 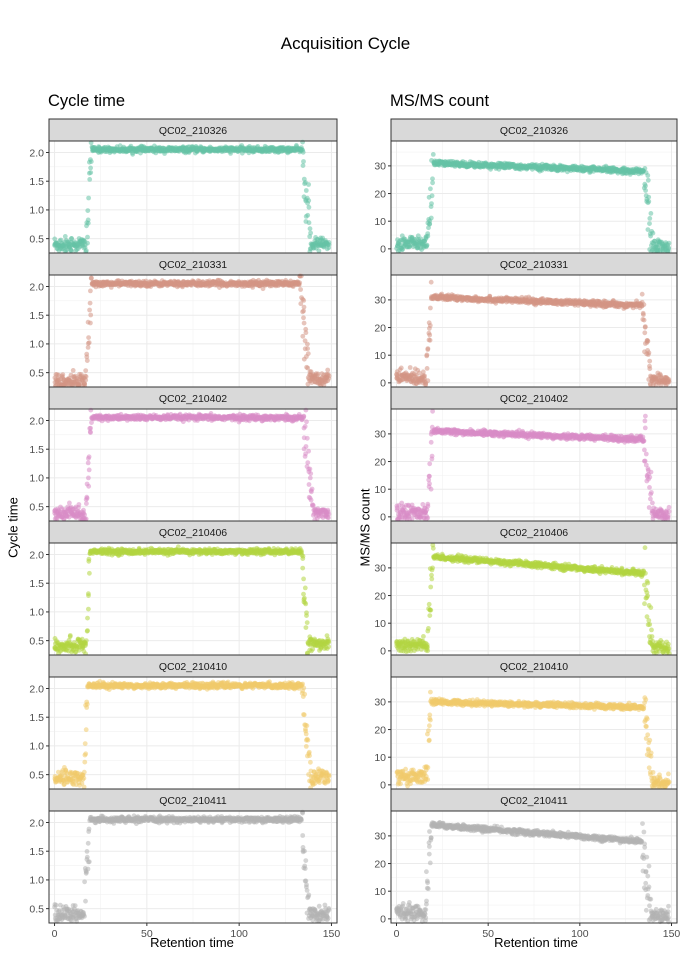 I want to click on facet-strip-label: QC02_210331, so click(x=193, y=265).